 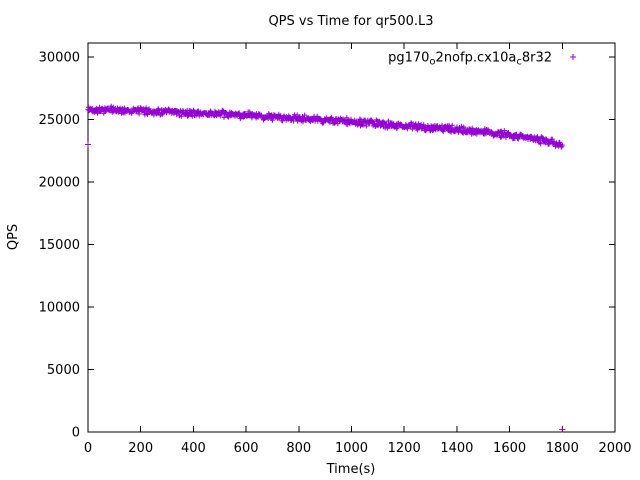 What do you see at coordinates (59, 58) in the screenshot?
I see `y-tick-label: 30000` at bounding box center [59, 58].